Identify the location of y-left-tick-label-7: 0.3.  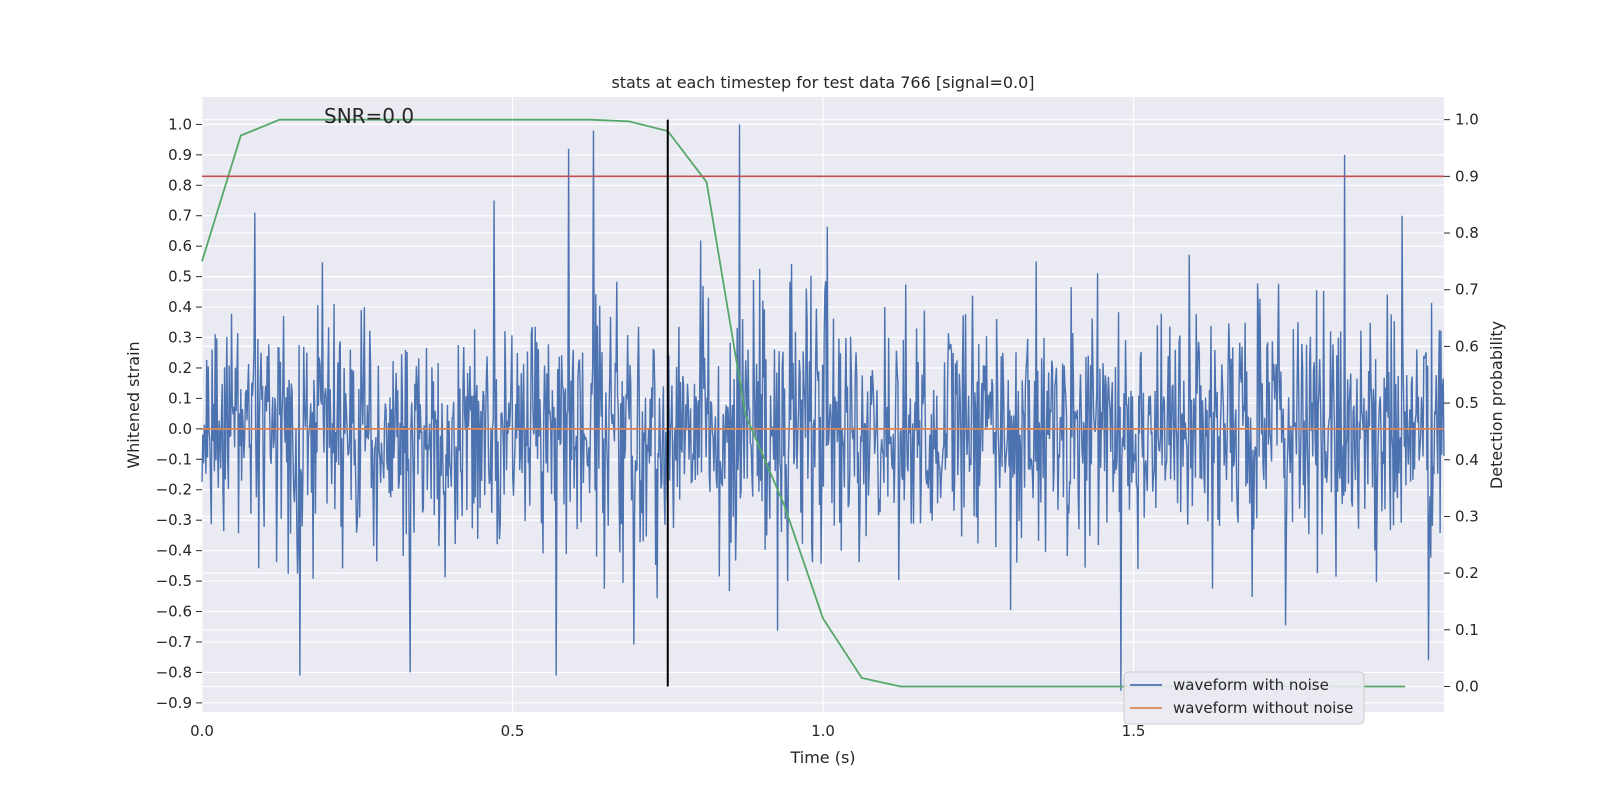
(180, 338).